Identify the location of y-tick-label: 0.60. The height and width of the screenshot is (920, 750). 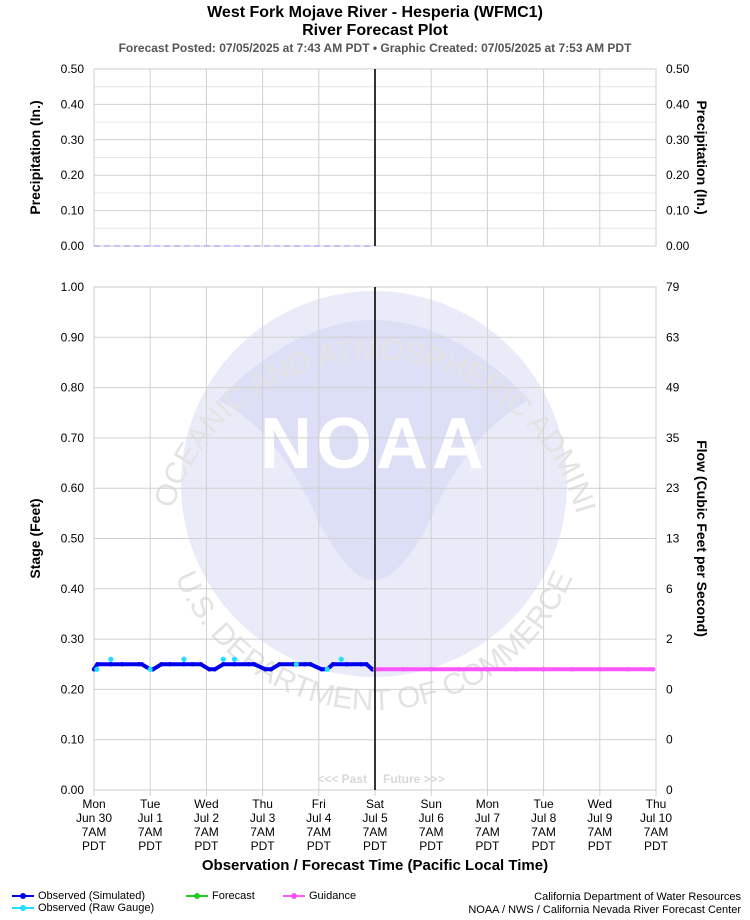
(73, 488).